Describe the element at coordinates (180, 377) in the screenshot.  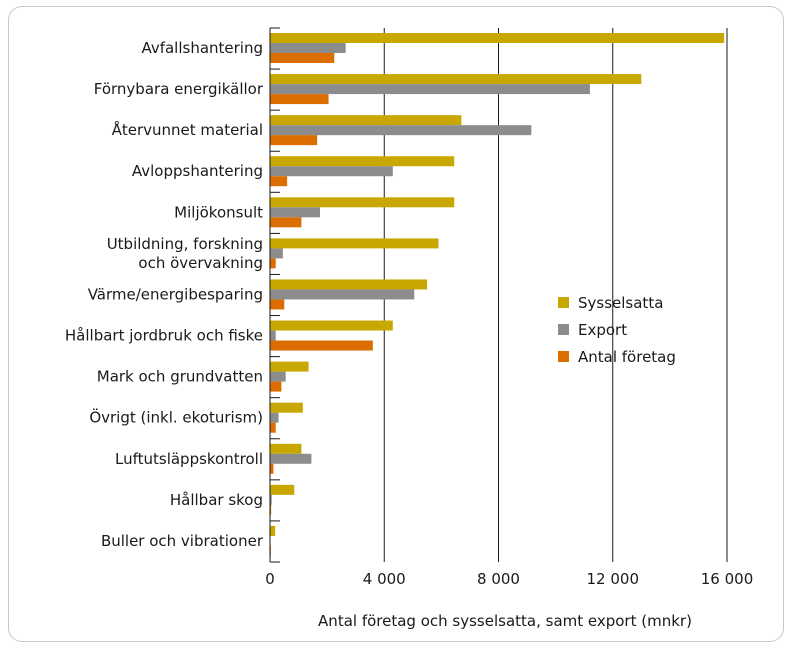
I see `category-label: Mark och grundvatten` at that location.